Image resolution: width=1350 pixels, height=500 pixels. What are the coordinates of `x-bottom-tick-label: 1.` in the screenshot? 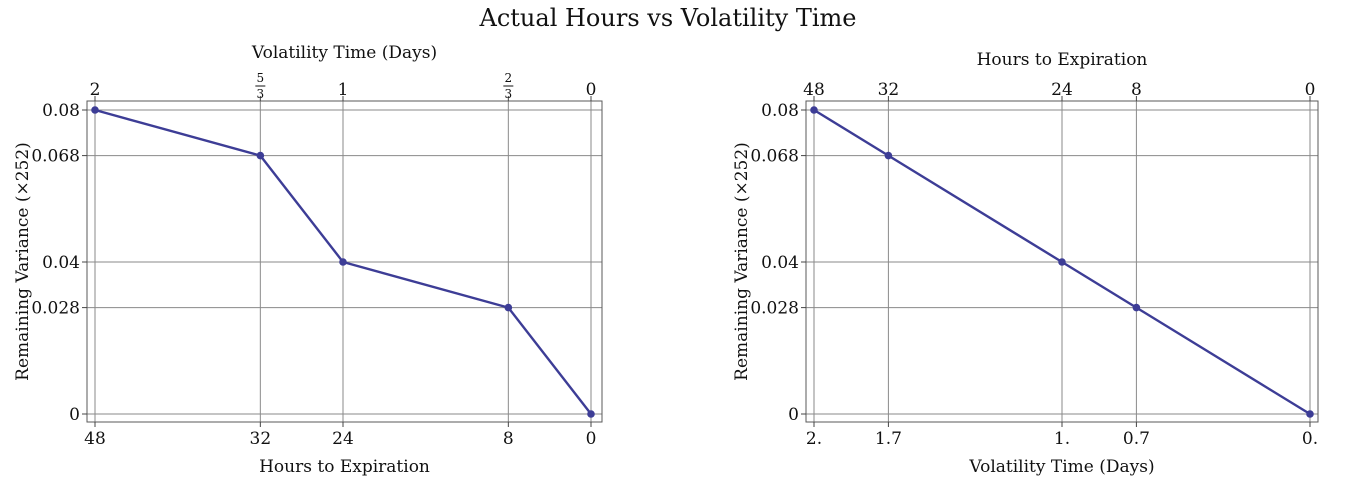 It's located at (1062, 439).